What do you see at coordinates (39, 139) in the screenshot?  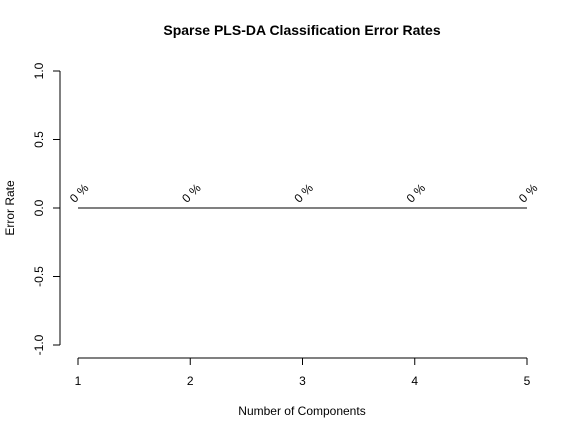 I see `y-tick-label: 0.5` at bounding box center [39, 139].